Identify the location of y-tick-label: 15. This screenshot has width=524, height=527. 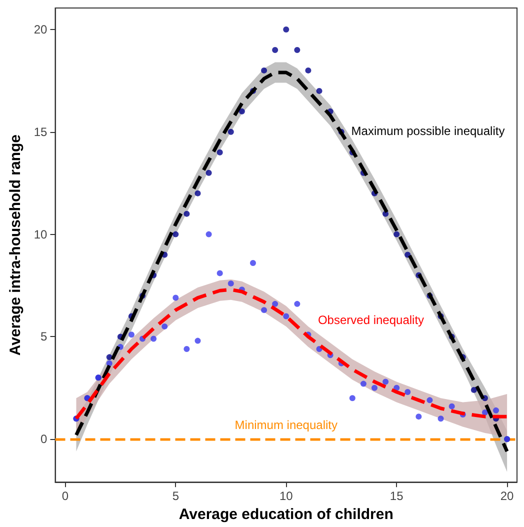
(41, 131).